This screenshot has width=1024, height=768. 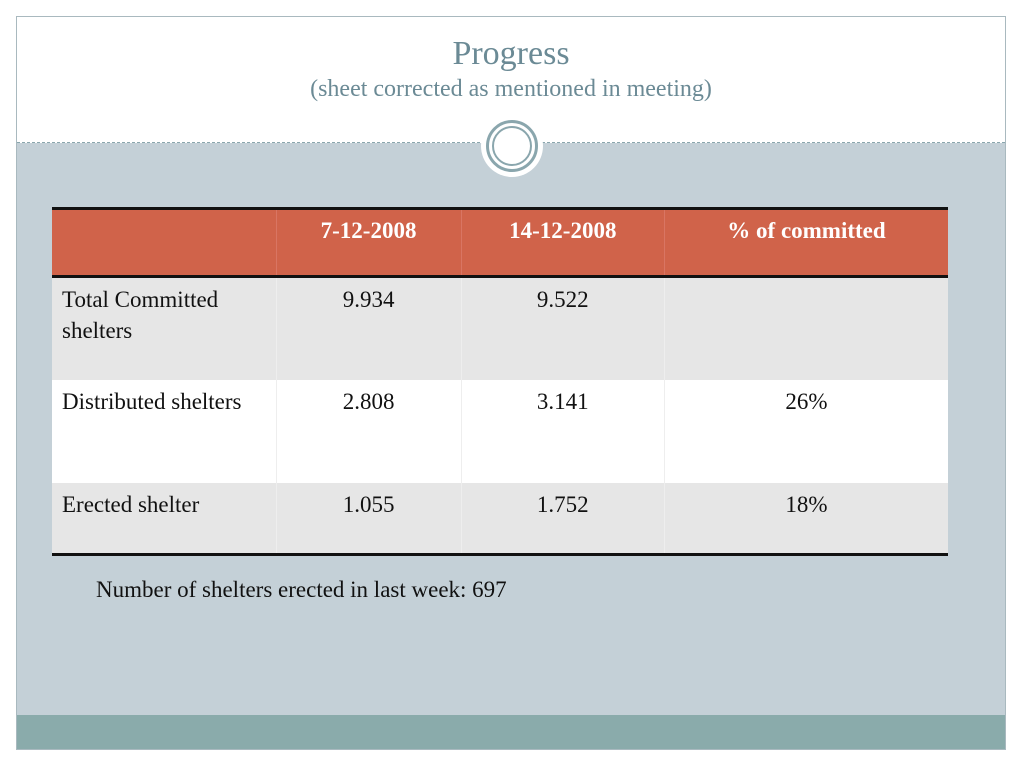 What do you see at coordinates (562, 328) in the screenshot?
I see `table-cell: 9.522` at bounding box center [562, 328].